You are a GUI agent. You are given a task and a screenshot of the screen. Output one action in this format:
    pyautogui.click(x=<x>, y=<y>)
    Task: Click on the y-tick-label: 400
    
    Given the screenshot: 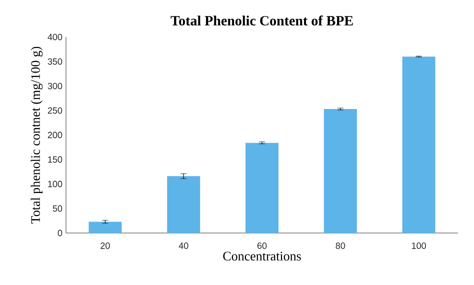 What is the action you would take?
    pyautogui.click(x=55, y=37)
    